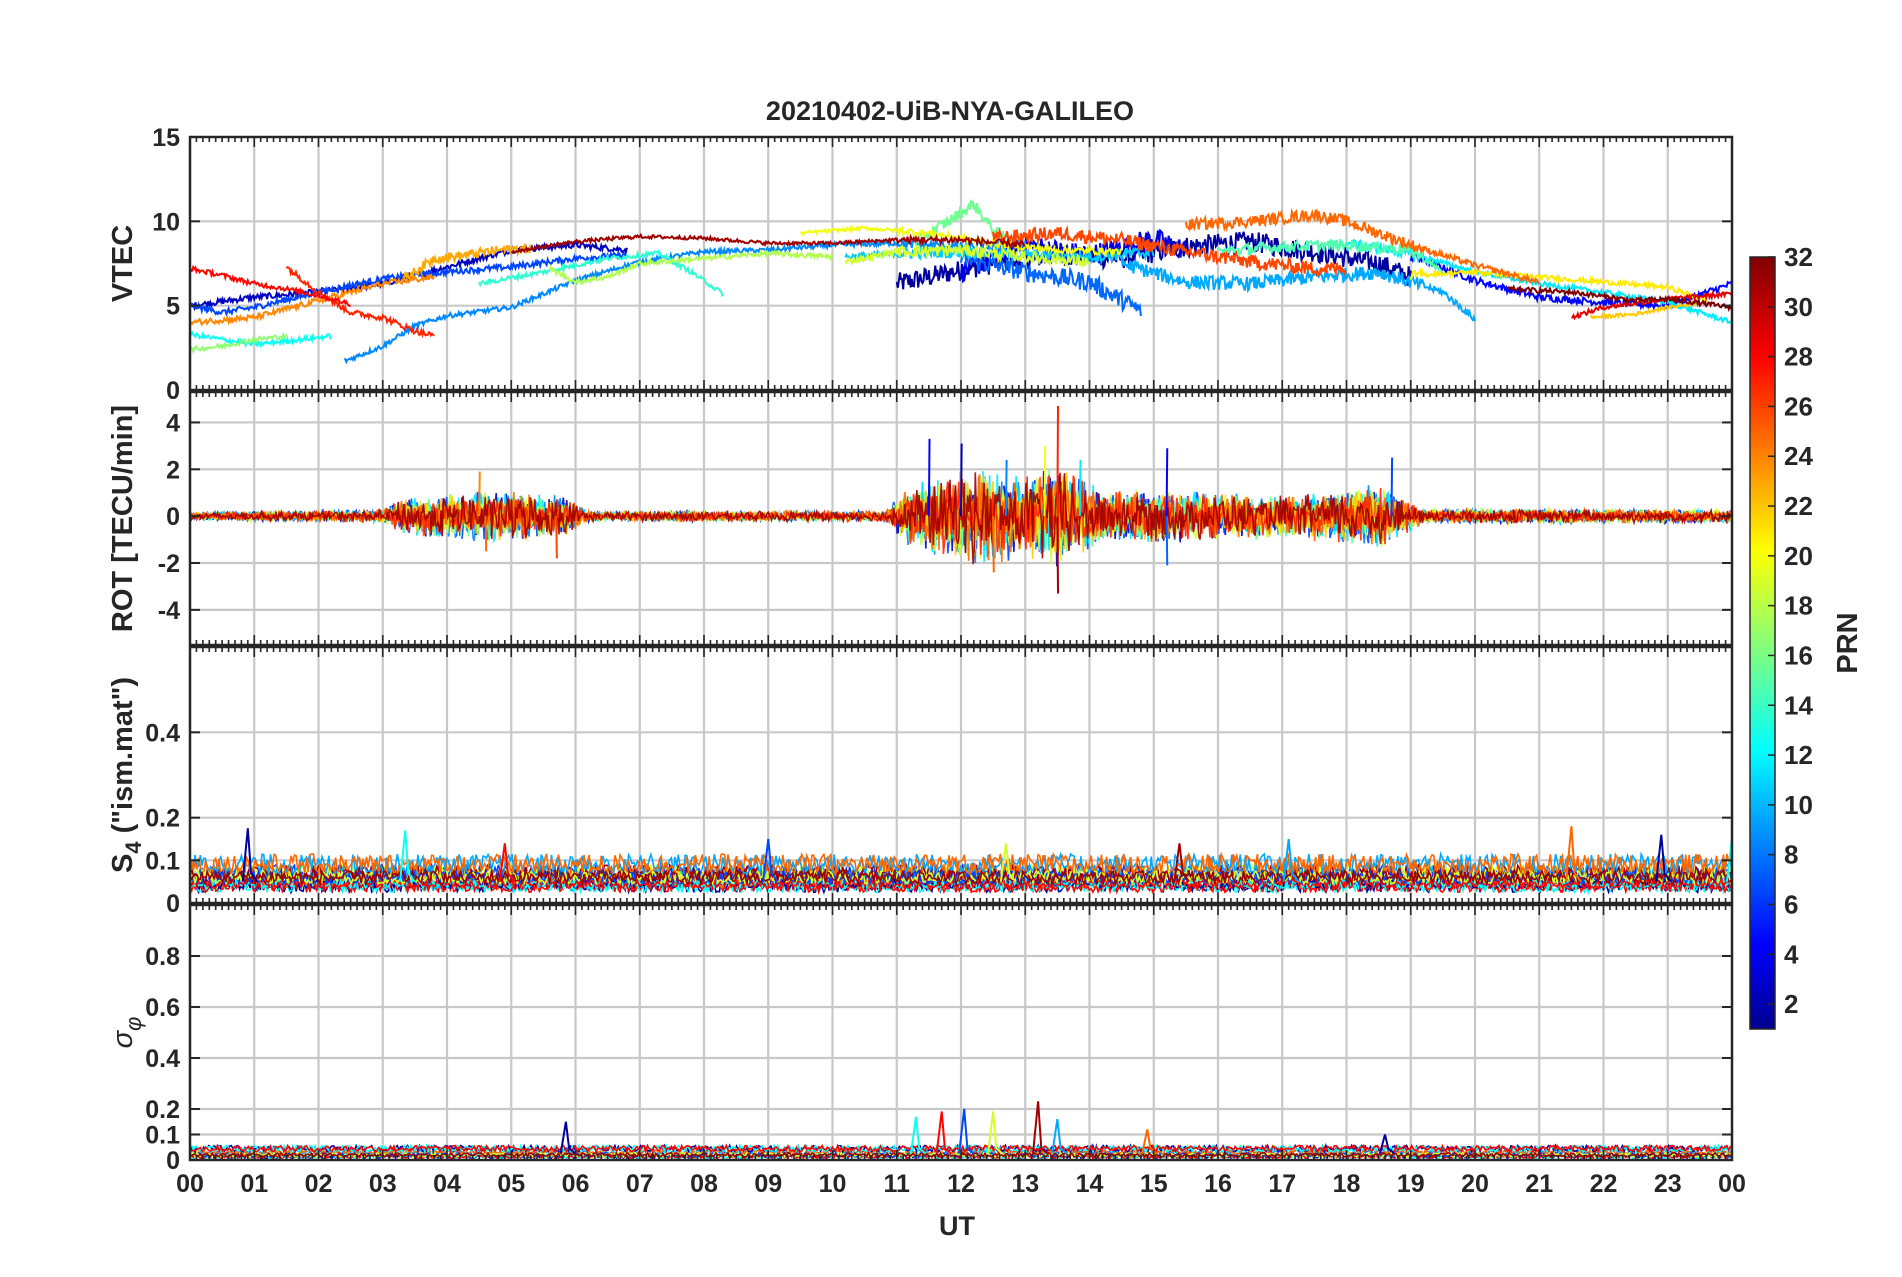 Image resolution: width=1902 pixels, height=1277 pixels. What do you see at coordinates (447, 1184) in the screenshot?
I see `x-tick-label: 04` at bounding box center [447, 1184].